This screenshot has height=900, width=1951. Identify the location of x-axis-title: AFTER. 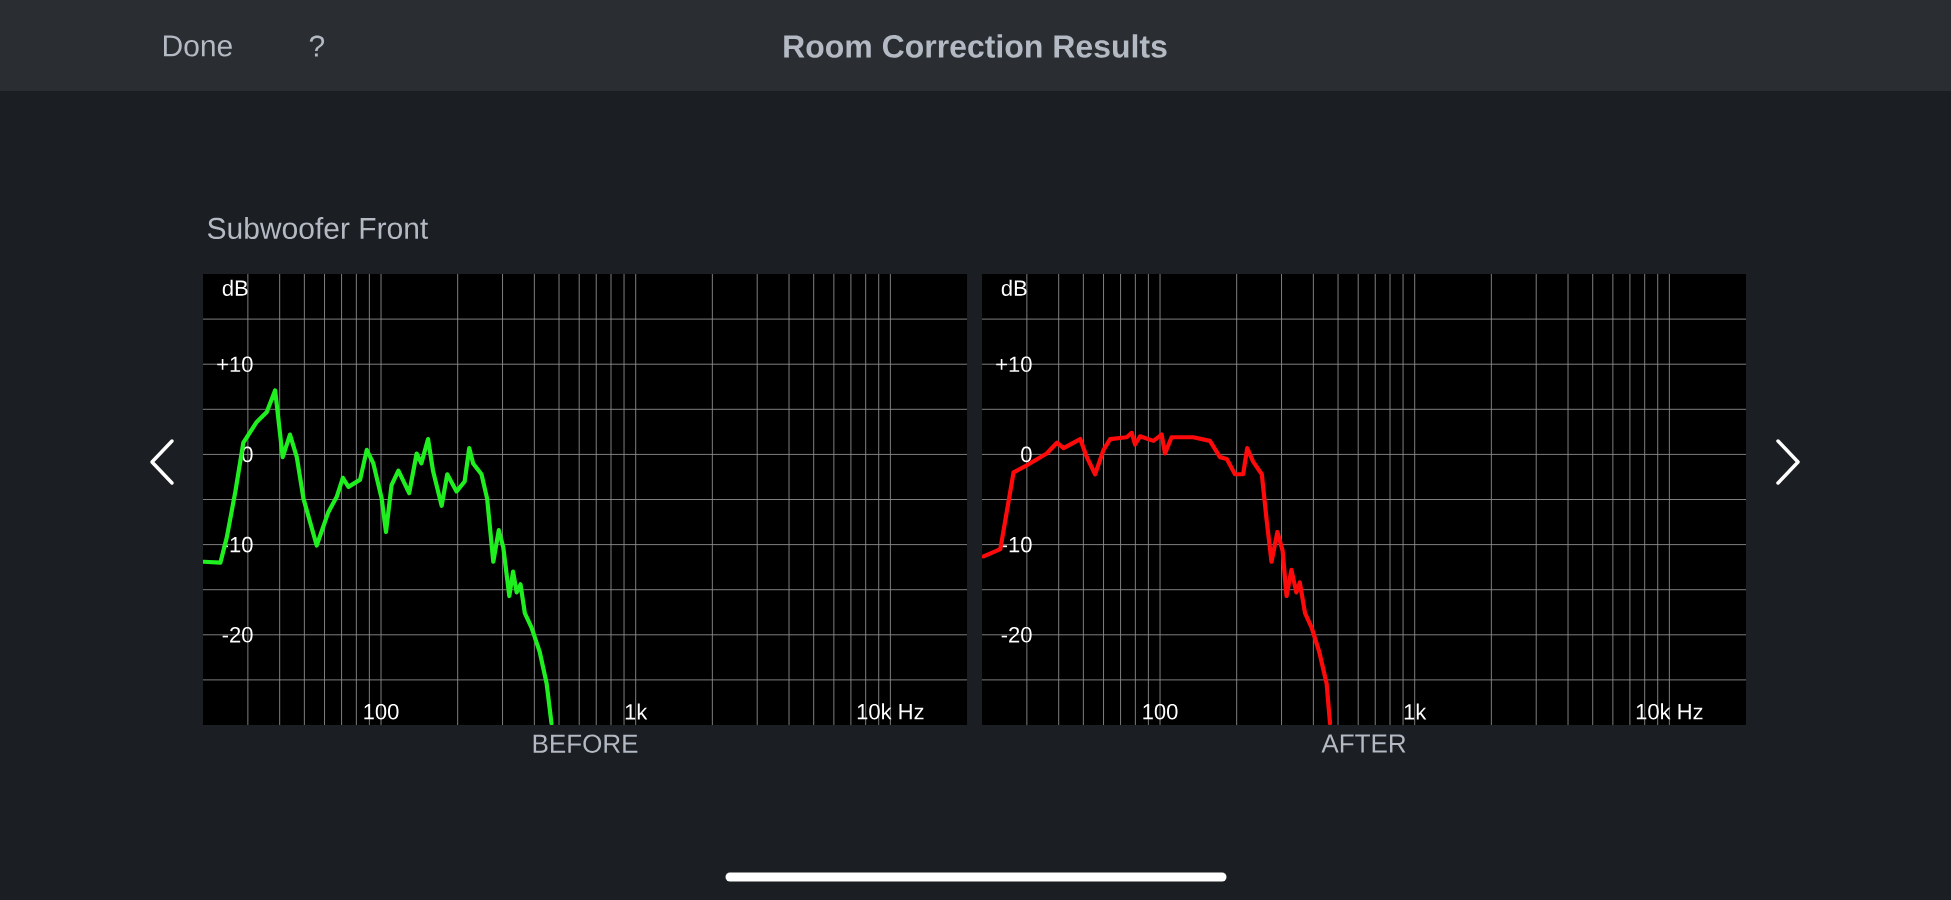
(1363, 743).